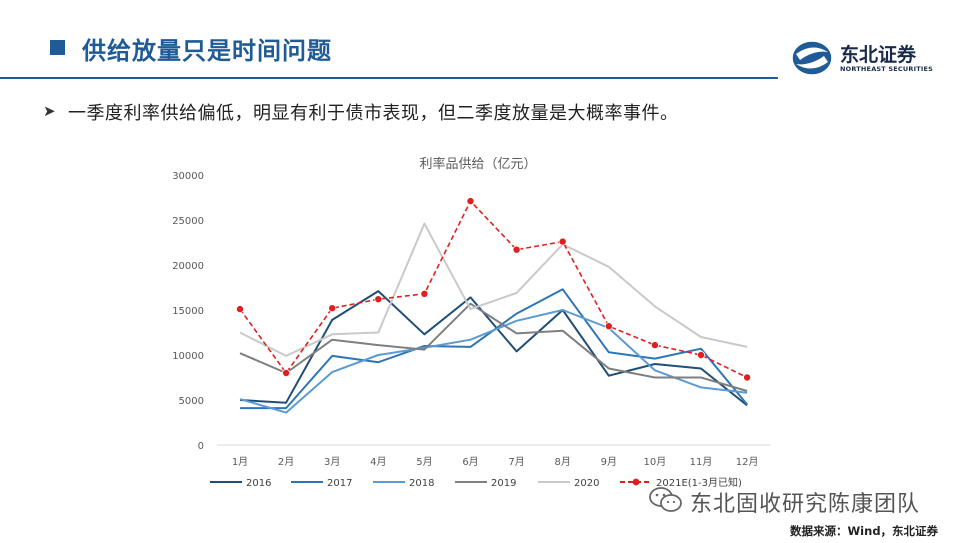 Image resolution: width=966 pixels, height=543 pixels. I want to click on title-bullet-square, so click(57, 47).